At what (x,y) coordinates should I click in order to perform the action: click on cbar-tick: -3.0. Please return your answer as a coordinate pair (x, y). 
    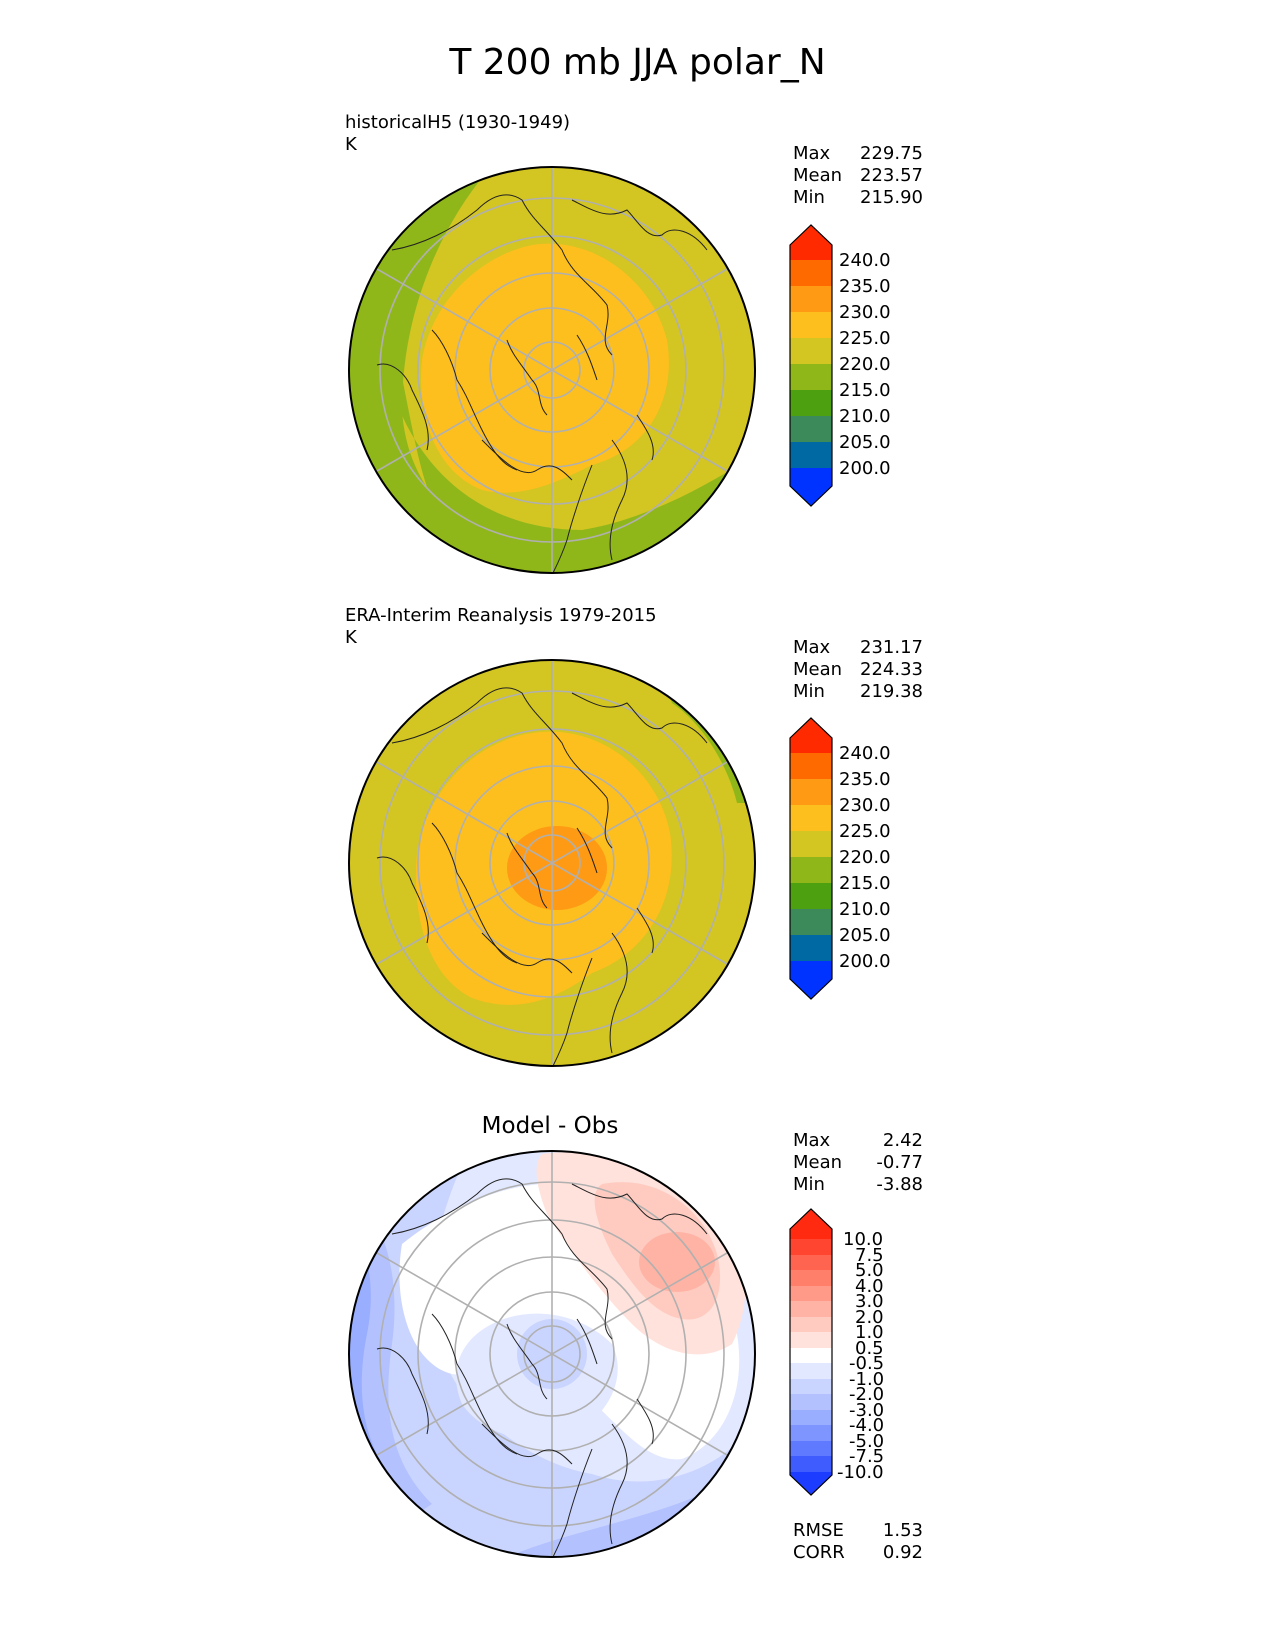
    Looking at the image, I should click on (867, 1410).